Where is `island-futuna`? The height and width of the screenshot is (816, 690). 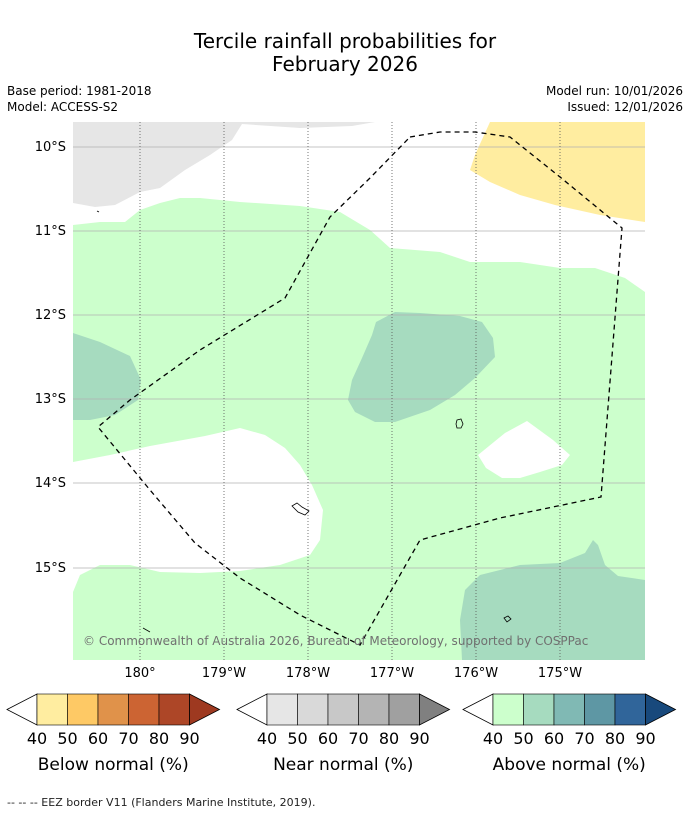
island-futuna is located at coordinates (300, 509).